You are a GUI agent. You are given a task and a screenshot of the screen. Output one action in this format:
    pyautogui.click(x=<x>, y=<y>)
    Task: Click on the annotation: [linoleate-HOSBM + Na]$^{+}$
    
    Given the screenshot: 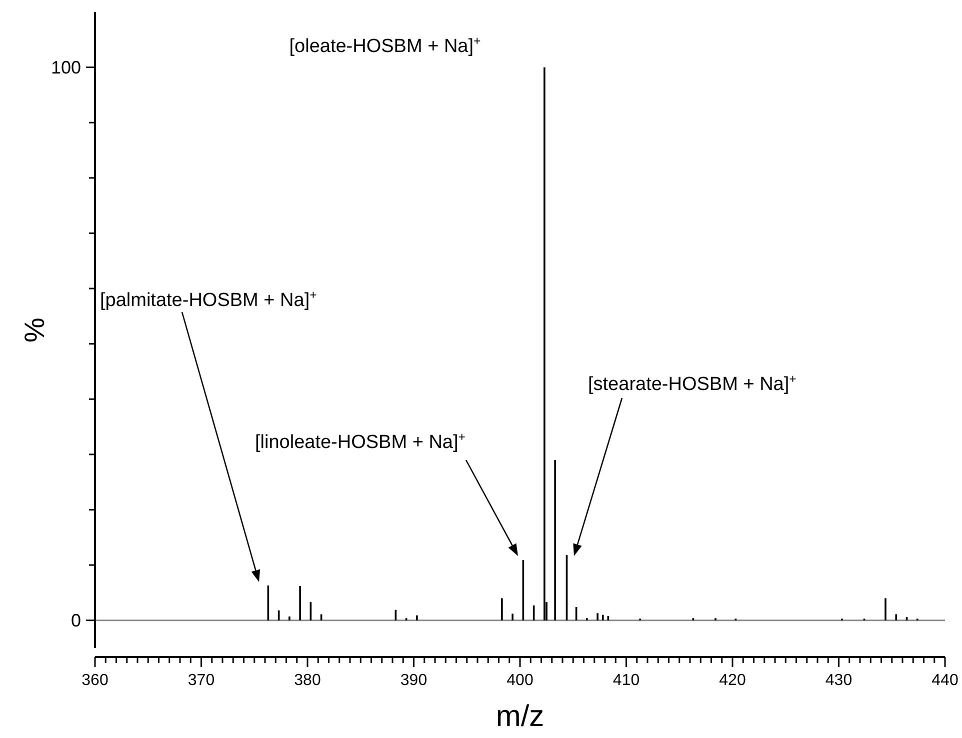 What is the action you would take?
    pyautogui.click(x=360, y=441)
    